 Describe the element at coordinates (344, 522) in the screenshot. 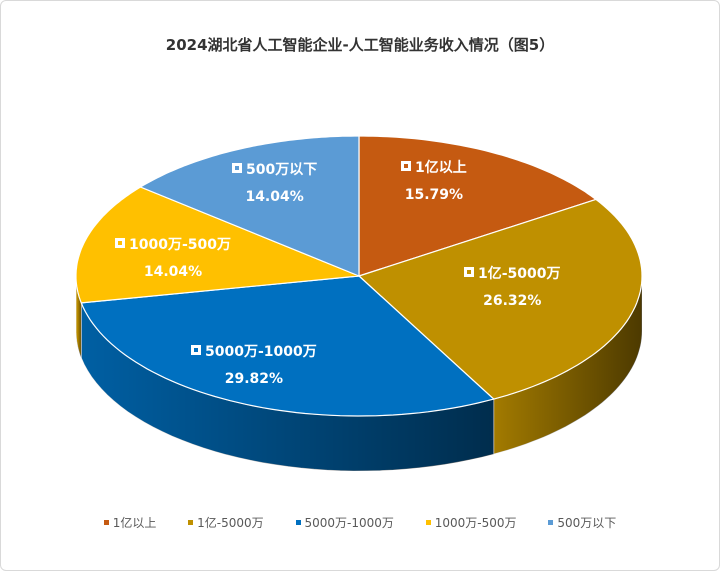

I see `legend-item: 5000万-1000万` at that location.